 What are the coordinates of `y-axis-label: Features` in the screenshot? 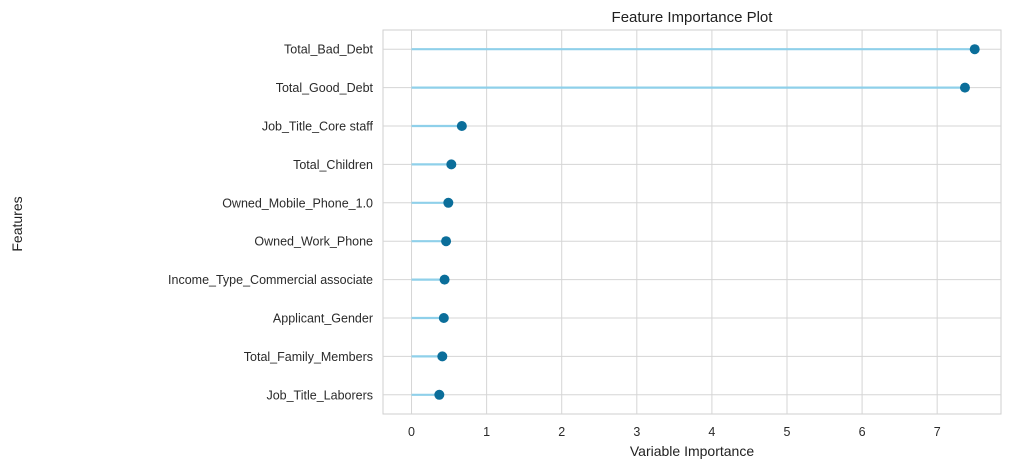 It's located at (17, 223).